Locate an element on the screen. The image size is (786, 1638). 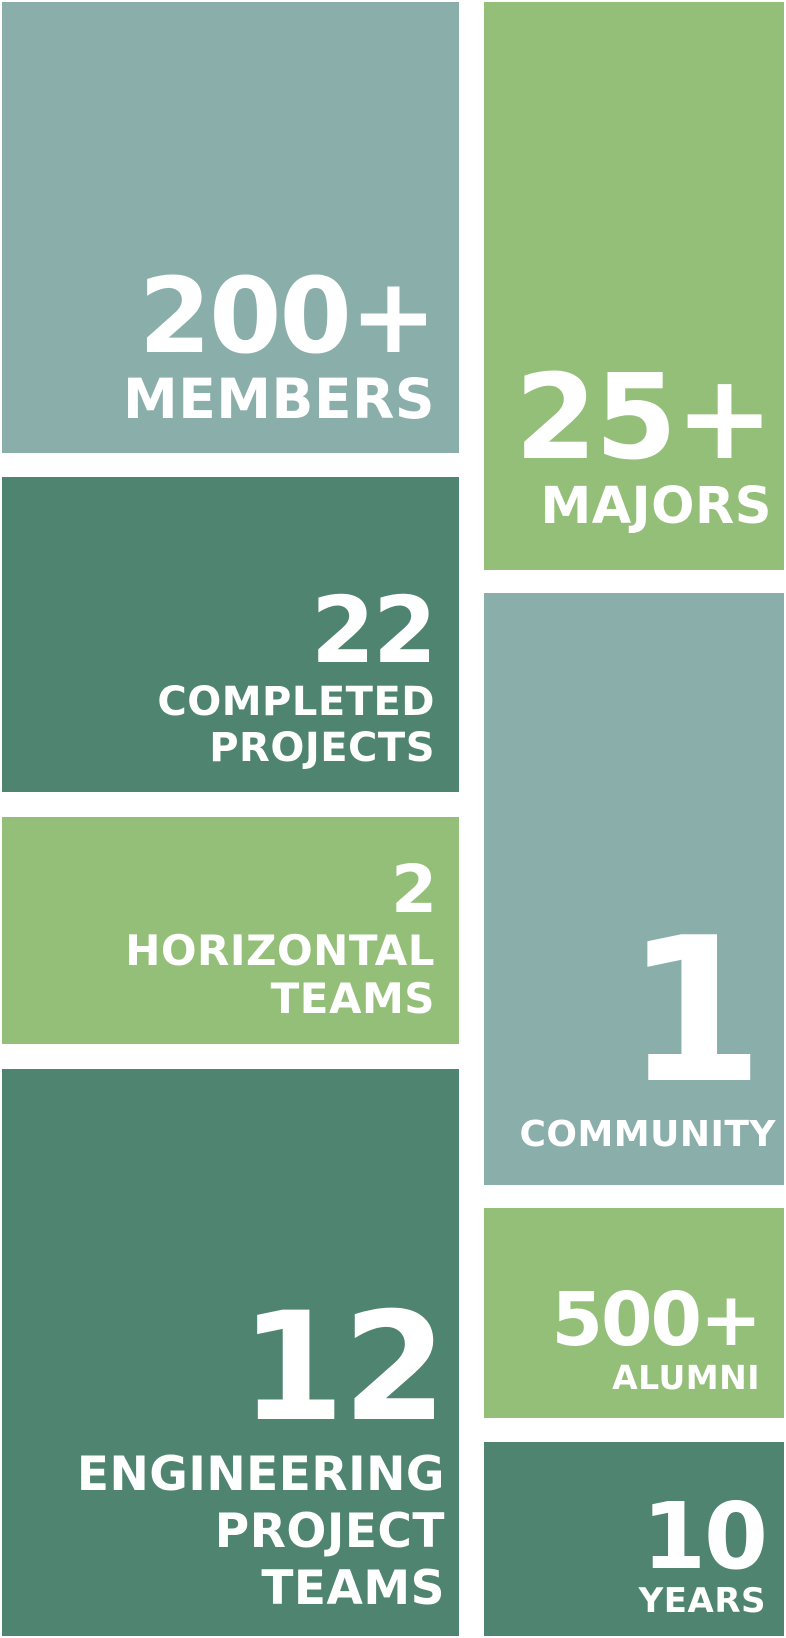
engineering-teams-label-line-2: PROJECT is located at coordinates (329, 1531).